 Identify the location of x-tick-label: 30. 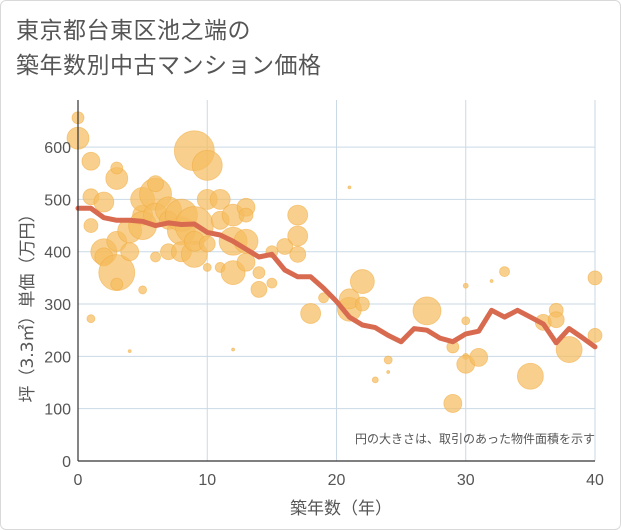
(466, 480).